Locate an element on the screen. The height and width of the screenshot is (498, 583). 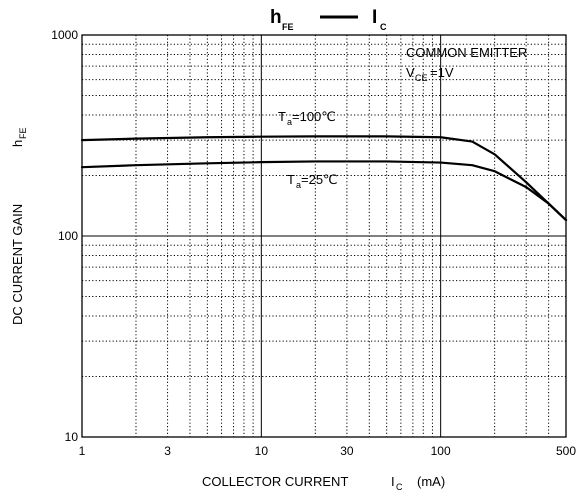
title-hfe-subscript: FE is located at coordinates (288, 27).